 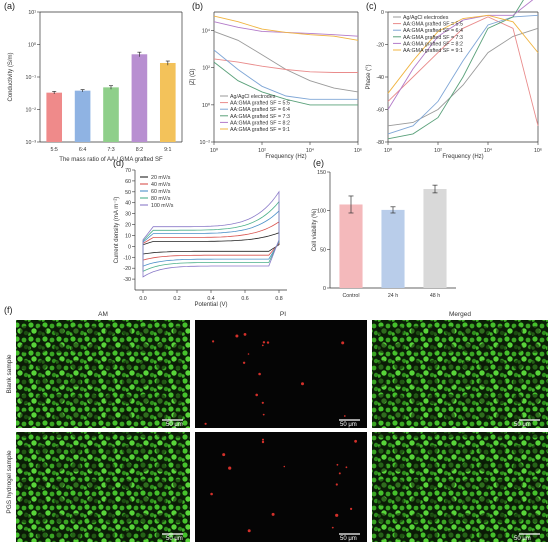 I want to click on ytick-label: 60, so click(x=128, y=182).